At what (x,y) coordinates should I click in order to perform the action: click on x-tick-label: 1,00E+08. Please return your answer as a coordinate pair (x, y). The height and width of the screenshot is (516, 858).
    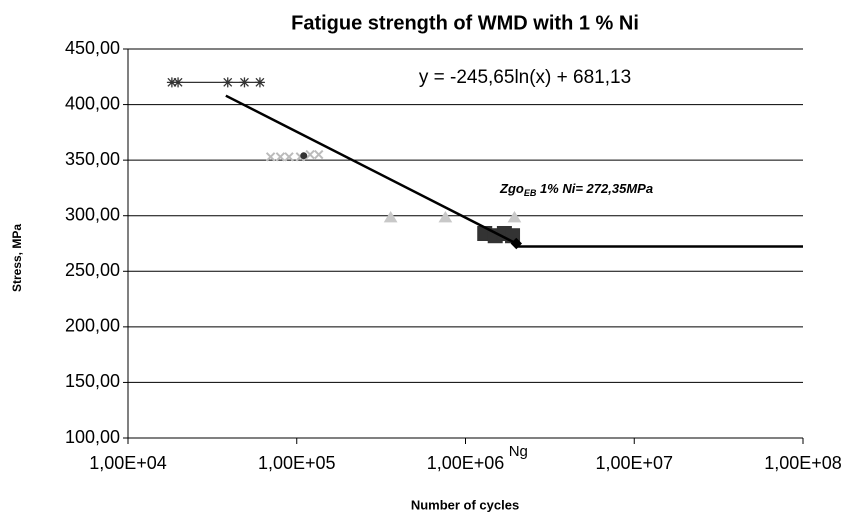
    Looking at the image, I should click on (803, 463).